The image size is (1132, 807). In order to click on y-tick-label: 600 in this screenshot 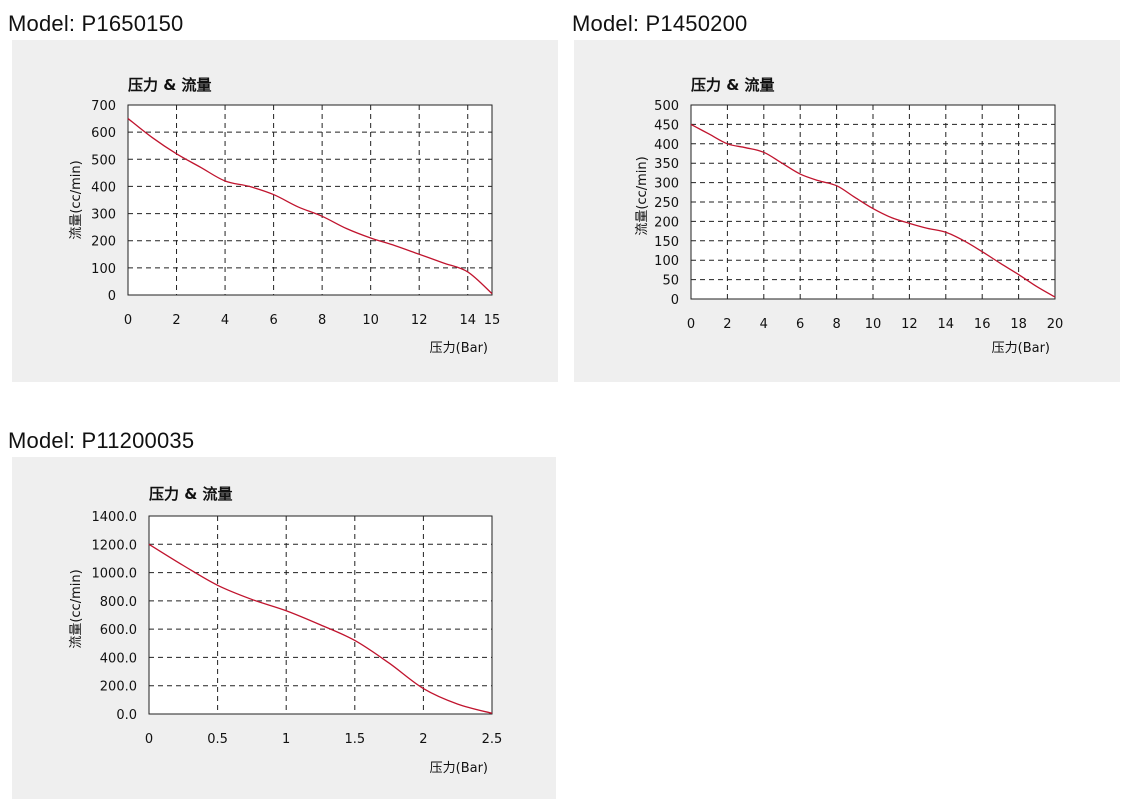, I will do `click(103, 133)`.